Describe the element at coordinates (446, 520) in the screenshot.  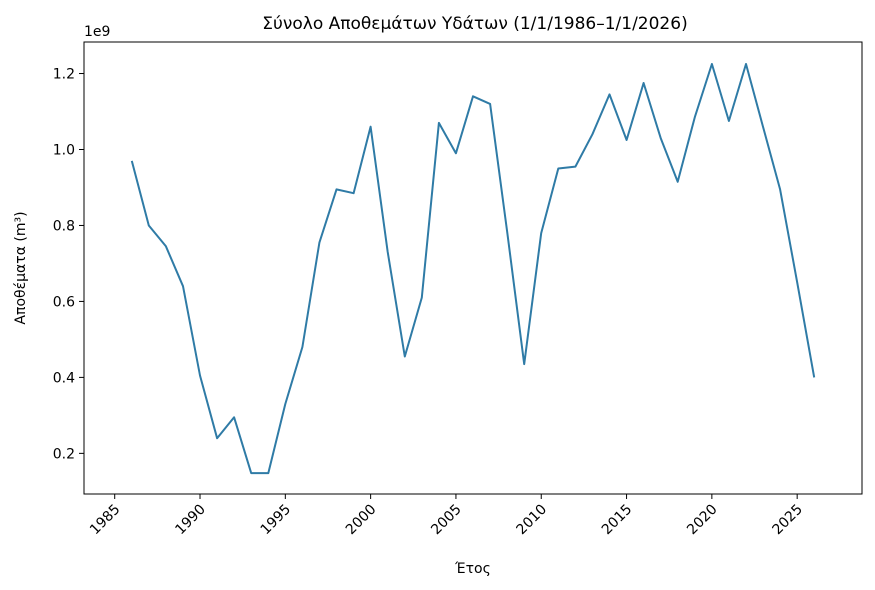
I see `x-tick-label: 2005` at that location.